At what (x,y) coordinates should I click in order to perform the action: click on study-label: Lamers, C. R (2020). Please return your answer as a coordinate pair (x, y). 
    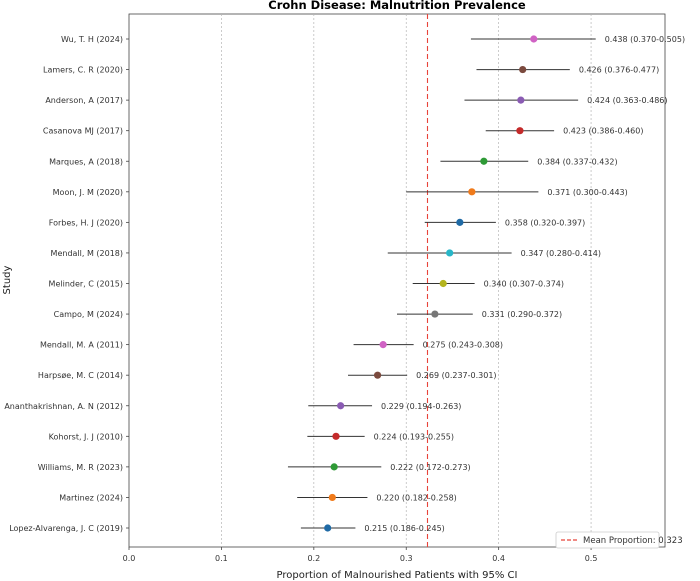
    Looking at the image, I should click on (83, 70).